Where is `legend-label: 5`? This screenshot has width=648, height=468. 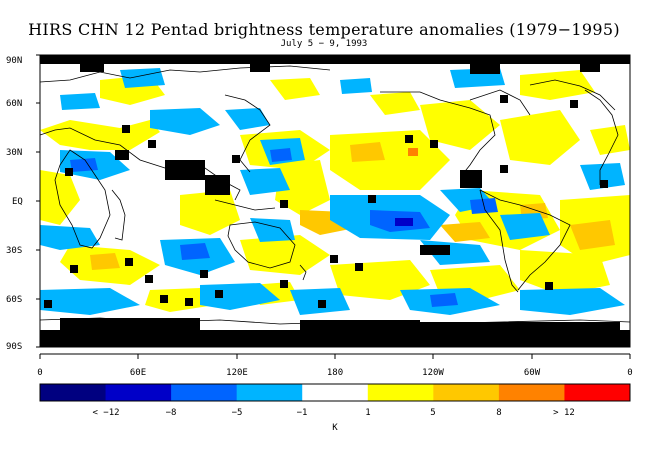
legend-label: 5 is located at coordinates (432, 413).